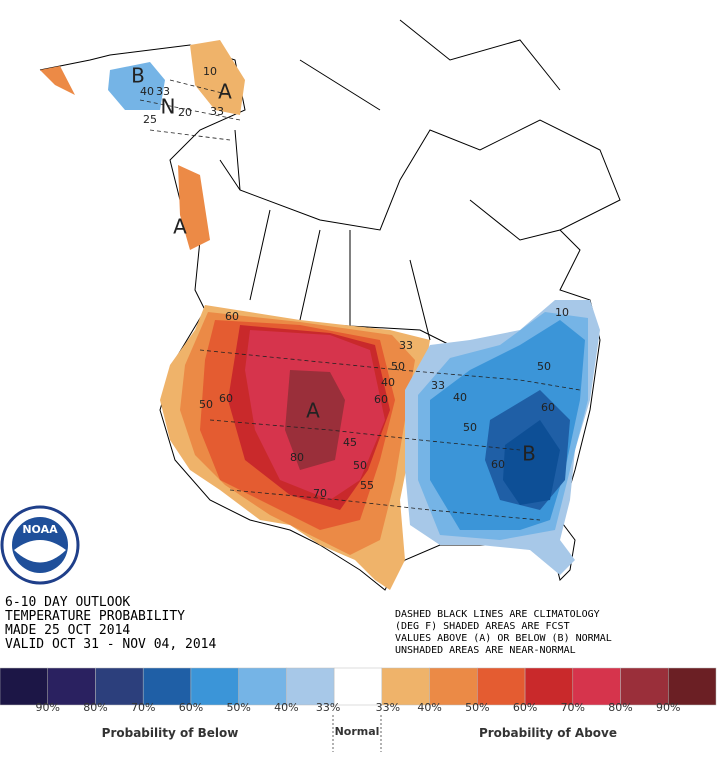 The height and width of the screenshot is (757, 723). Describe the element at coordinates (40, 529) in the screenshot. I see `logo-text: NOAA` at that location.